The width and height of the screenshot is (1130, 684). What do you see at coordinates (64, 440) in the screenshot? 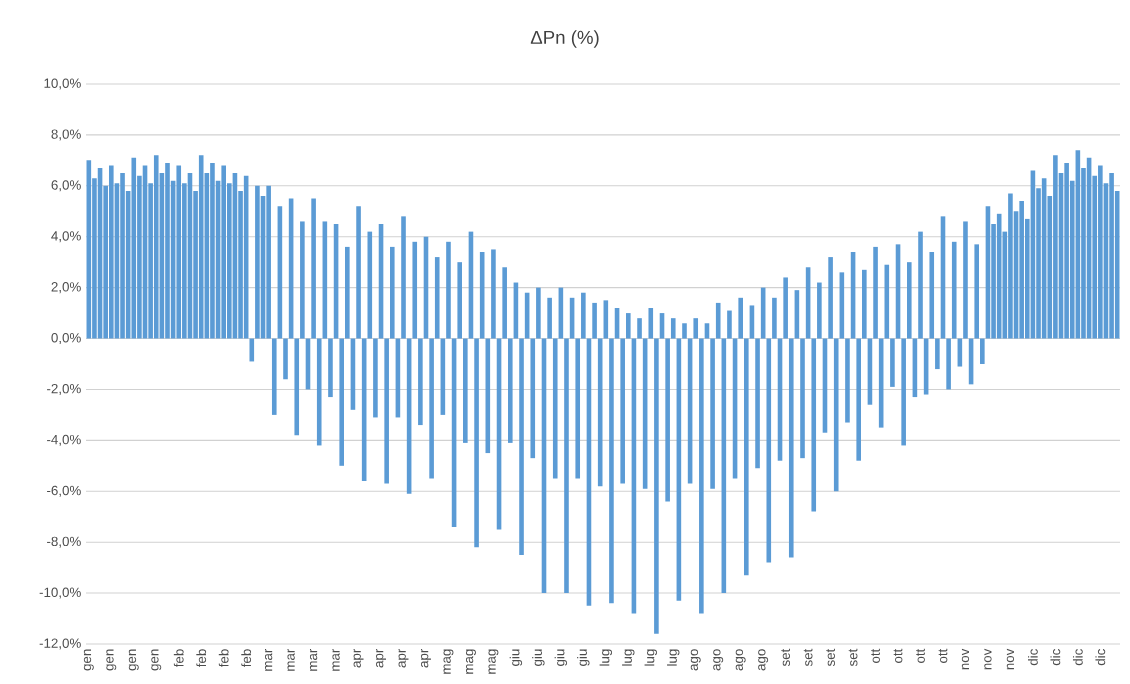
I see `y-tick-label: -4,0%` at bounding box center [64, 440].